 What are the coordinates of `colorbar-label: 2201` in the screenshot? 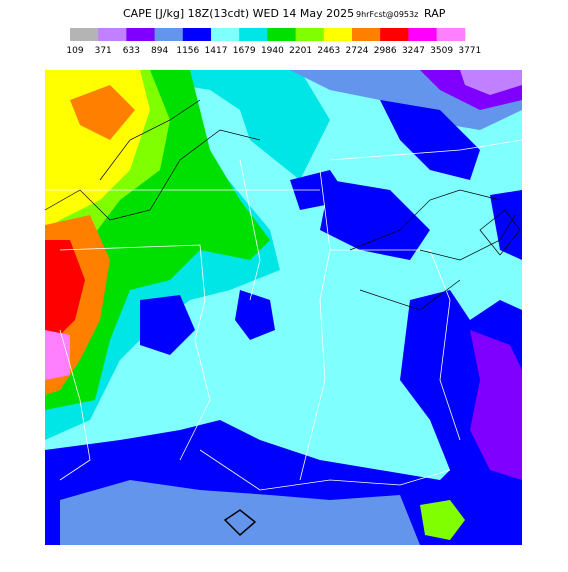 It's located at (300, 51).